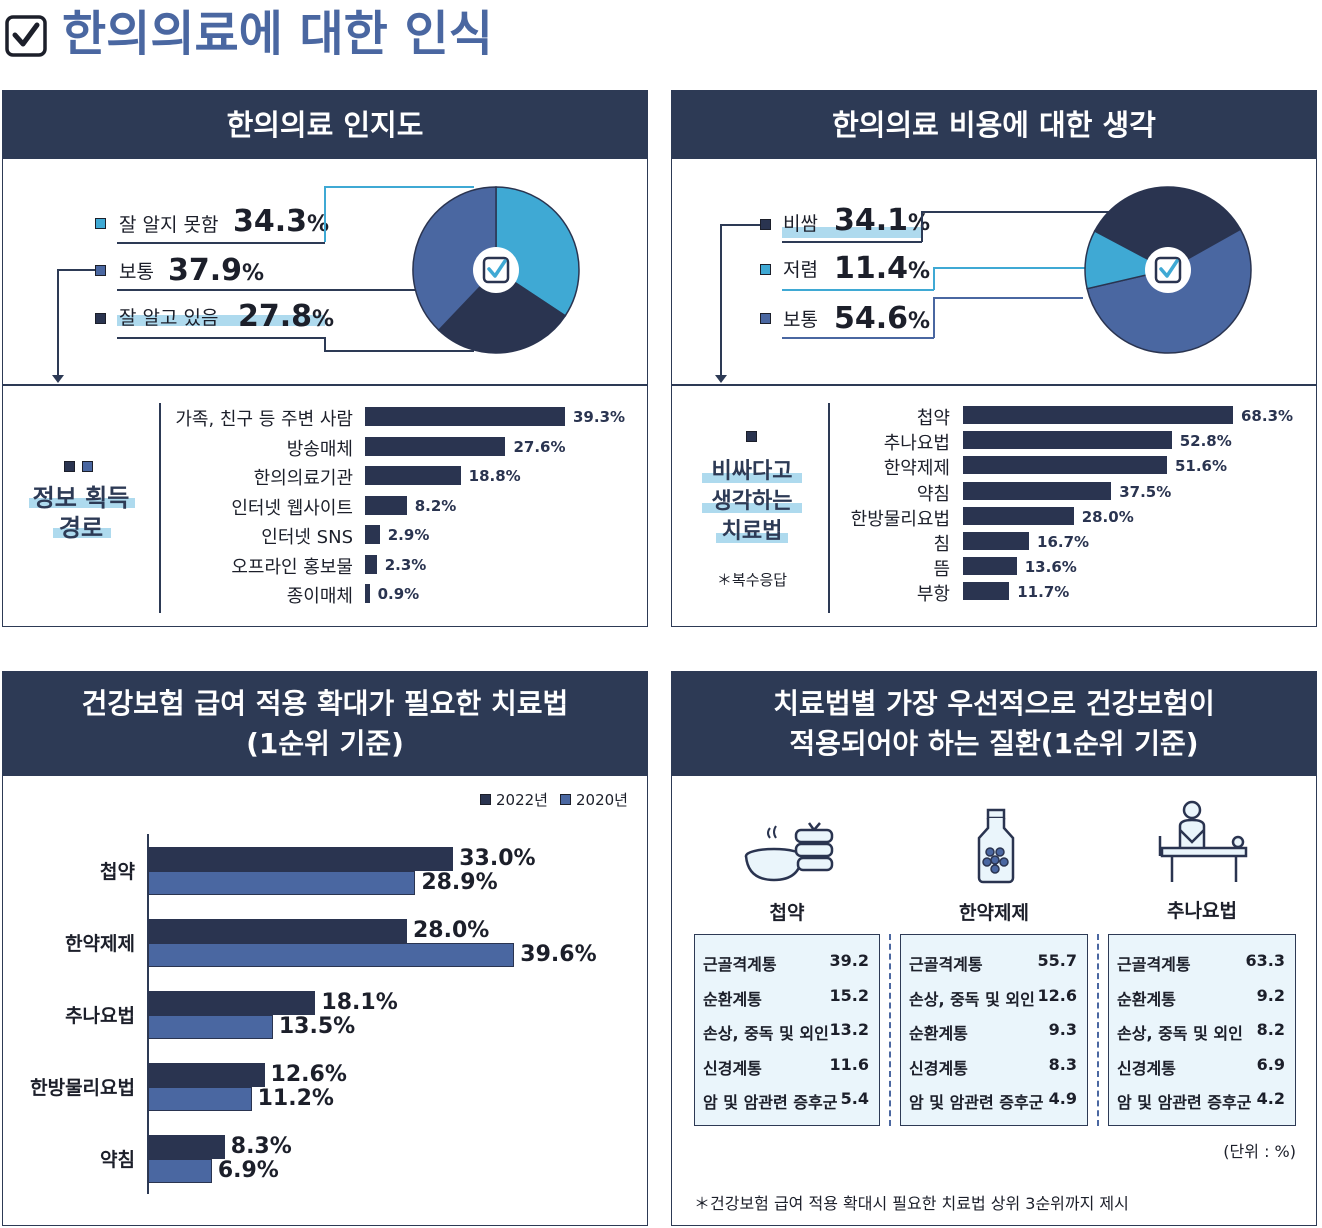  What do you see at coordinates (854, 1098) in the screenshot?
I see `disease-value: 5.4` at bounding box center [854, 1098].